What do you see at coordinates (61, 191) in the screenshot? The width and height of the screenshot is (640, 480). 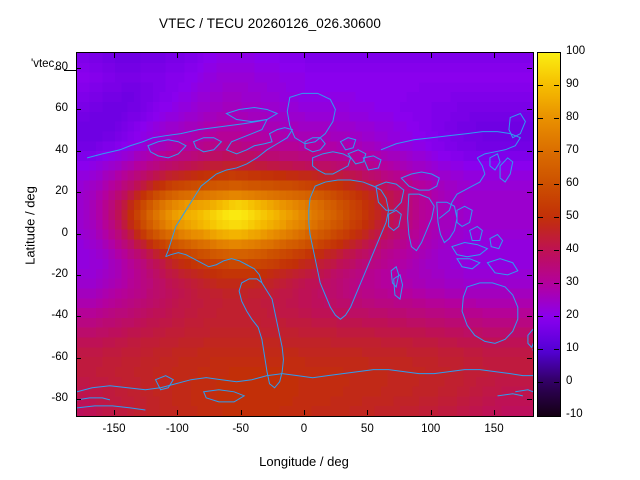 I see `y-tick-label: 20` at bounding box center [61, 191].